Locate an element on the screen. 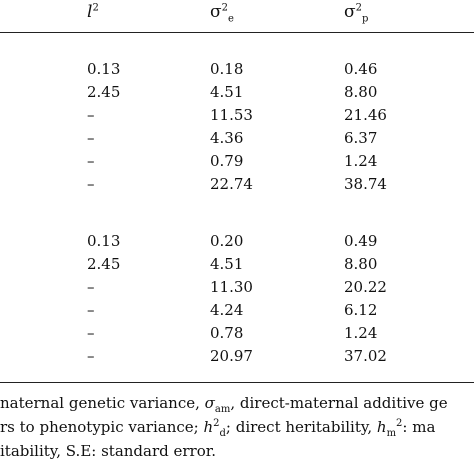  table-cell: 0.78 is located at coordinates (227, 333).